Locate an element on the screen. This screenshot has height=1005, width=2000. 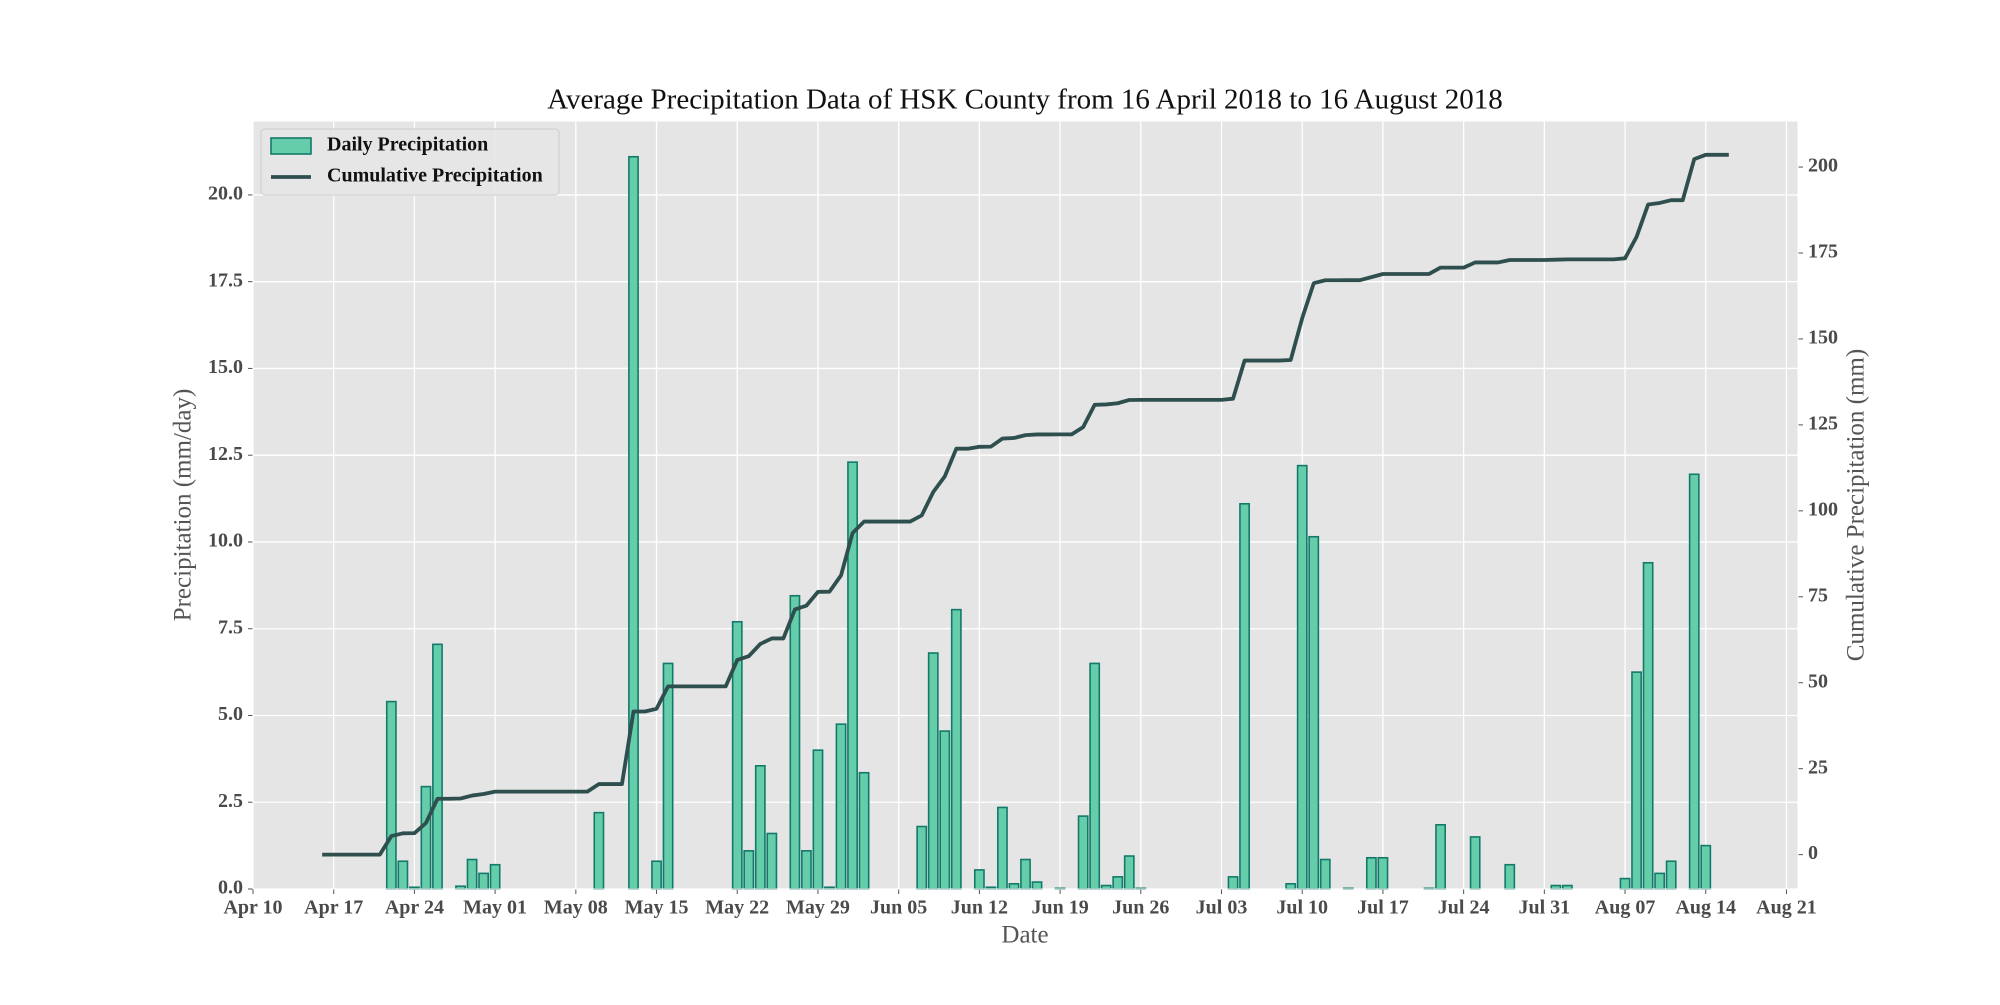
x-tick-label: May 22 is located at coordinates (737, 908).